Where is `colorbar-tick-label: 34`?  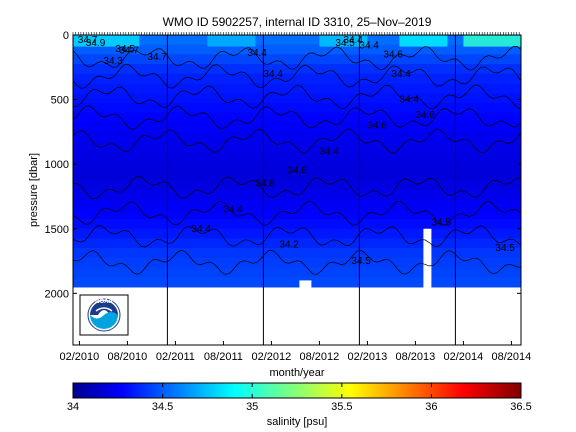 colorbar-tick-label: 34 is located at coordinates (73, 407).